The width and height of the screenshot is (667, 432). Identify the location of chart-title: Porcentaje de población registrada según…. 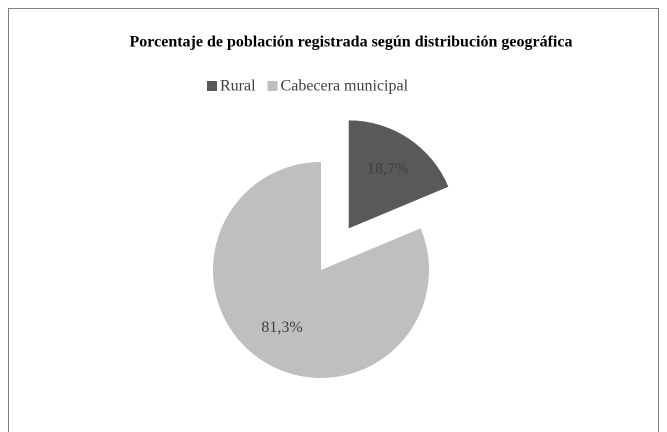
(351, 42).